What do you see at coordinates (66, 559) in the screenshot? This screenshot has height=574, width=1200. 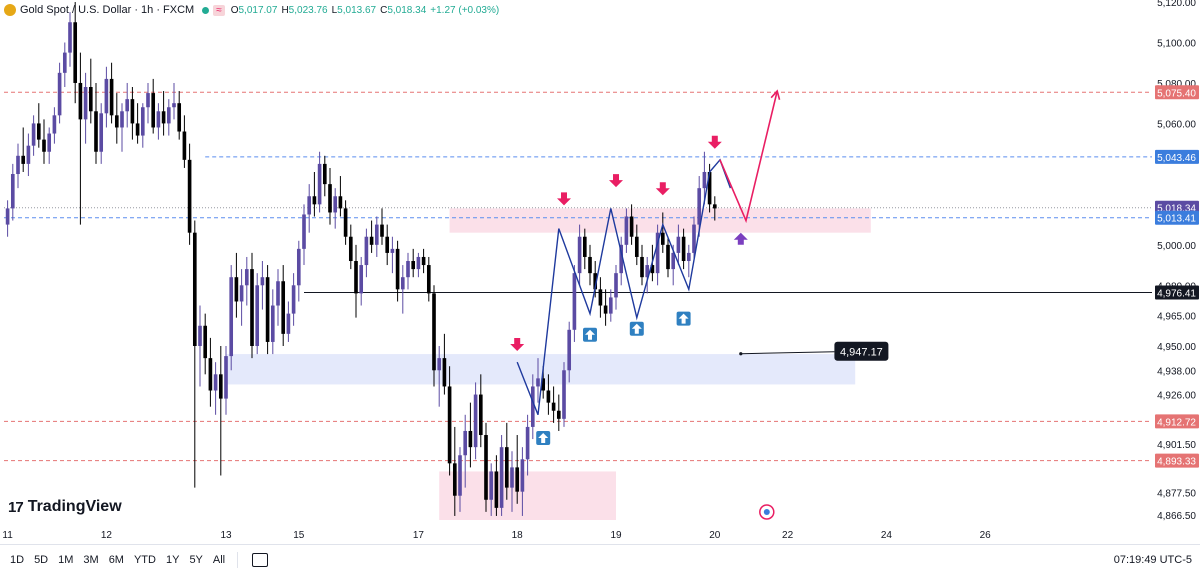 I see `timeframe-1m: 1M` at bounding box center [66, 559].